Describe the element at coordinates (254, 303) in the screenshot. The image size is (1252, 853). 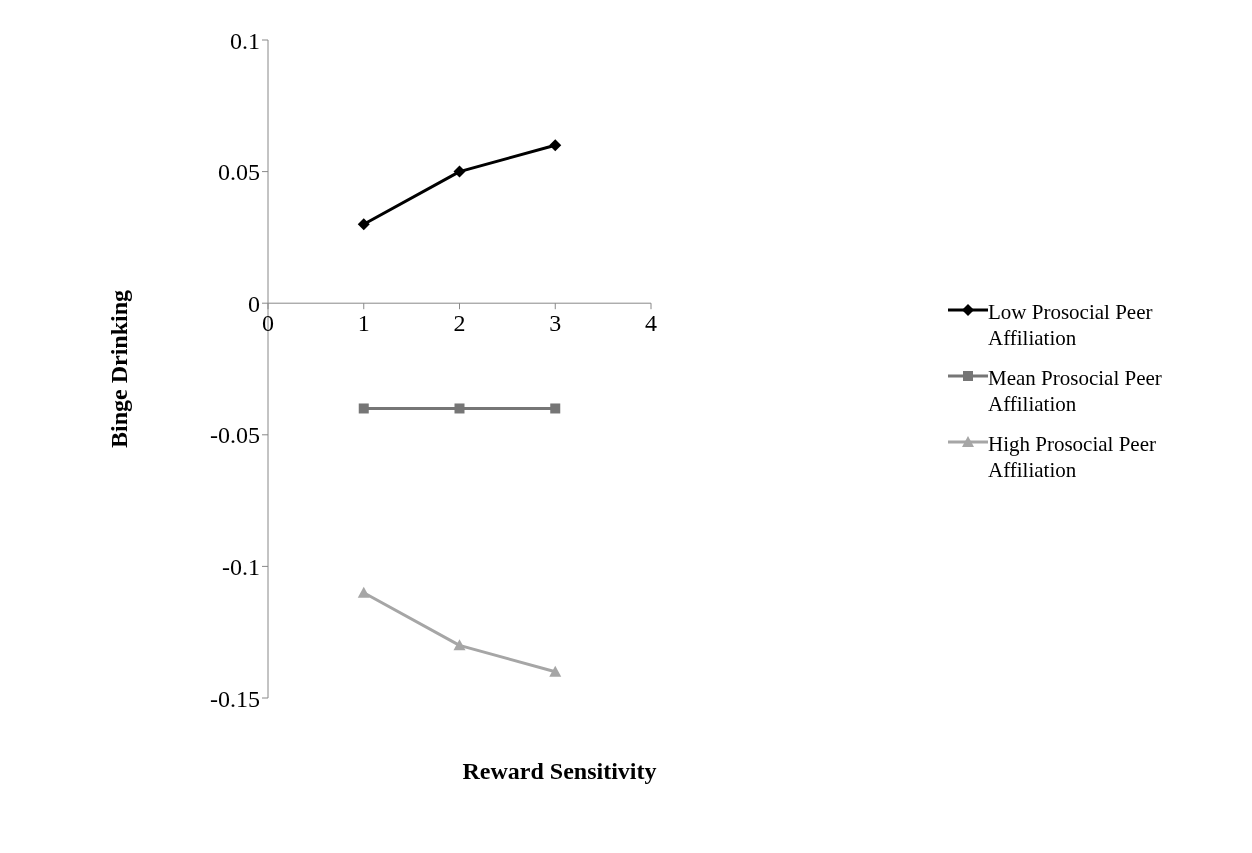
I see `y-tick-label: 0` at that location.